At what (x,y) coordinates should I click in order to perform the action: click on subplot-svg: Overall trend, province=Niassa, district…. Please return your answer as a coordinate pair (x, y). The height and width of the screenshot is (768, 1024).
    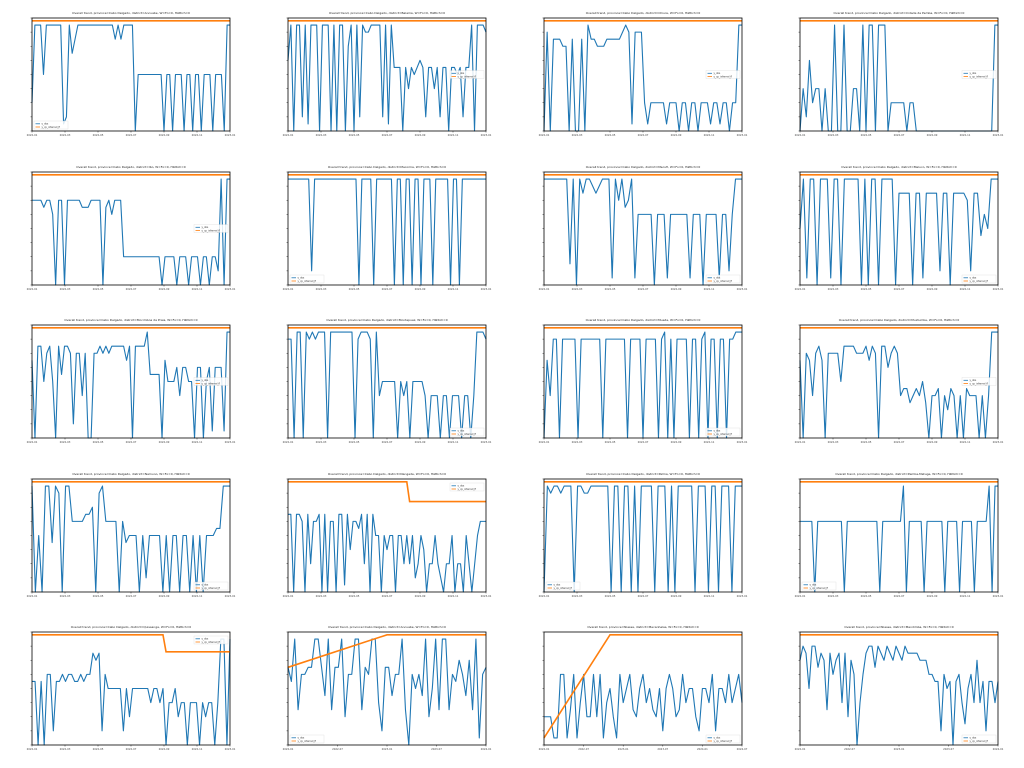
    Looking at the image, I should click on (643, 688).